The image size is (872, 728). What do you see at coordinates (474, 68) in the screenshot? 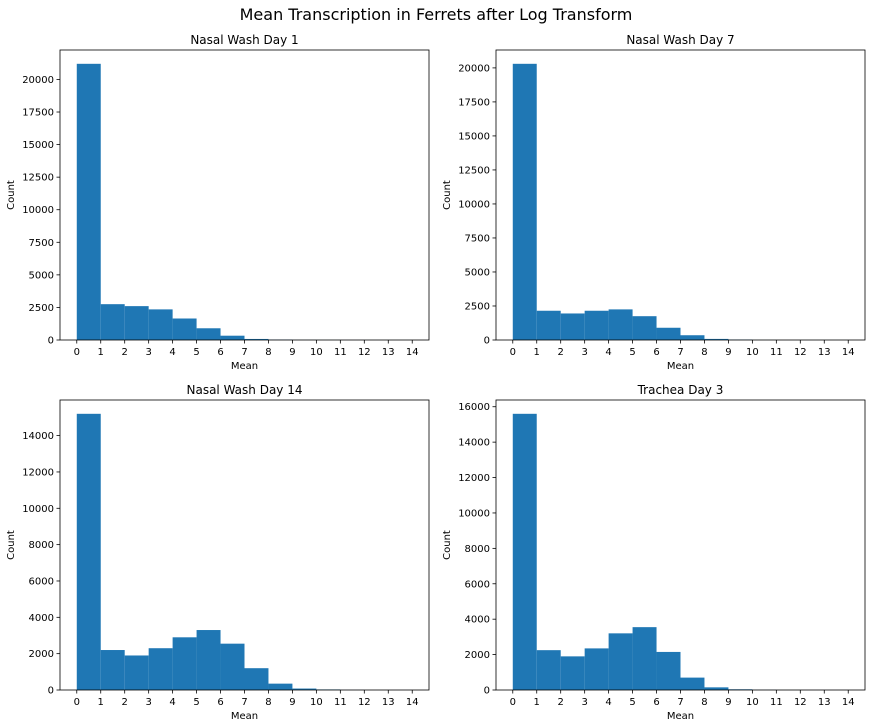
I see `y-tick-label: 20000` at bounding box center [474, 68].